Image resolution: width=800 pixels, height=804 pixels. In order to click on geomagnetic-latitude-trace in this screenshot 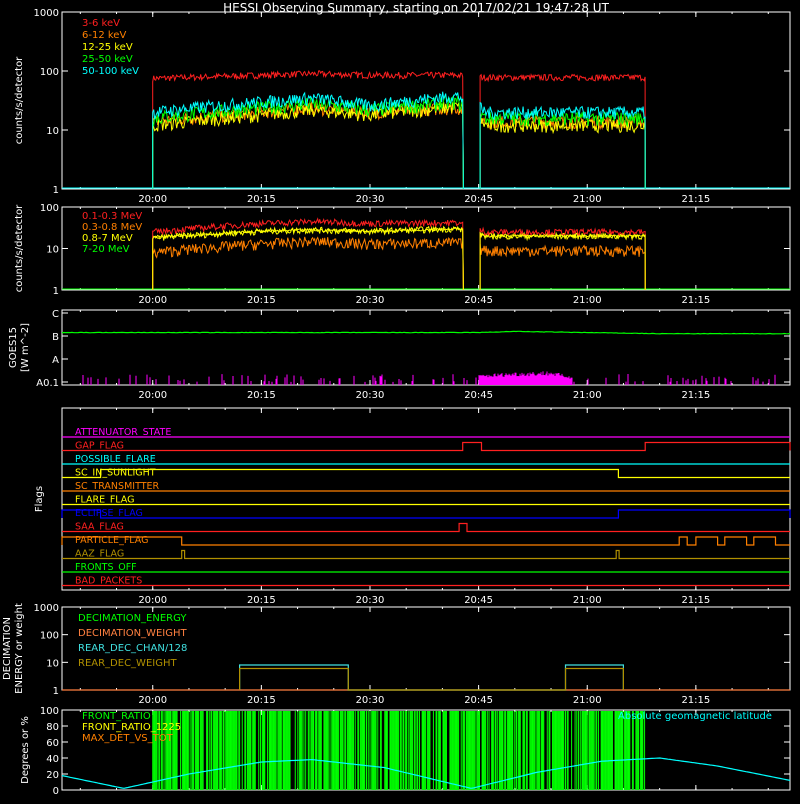, I will do `click(426, 773)`.